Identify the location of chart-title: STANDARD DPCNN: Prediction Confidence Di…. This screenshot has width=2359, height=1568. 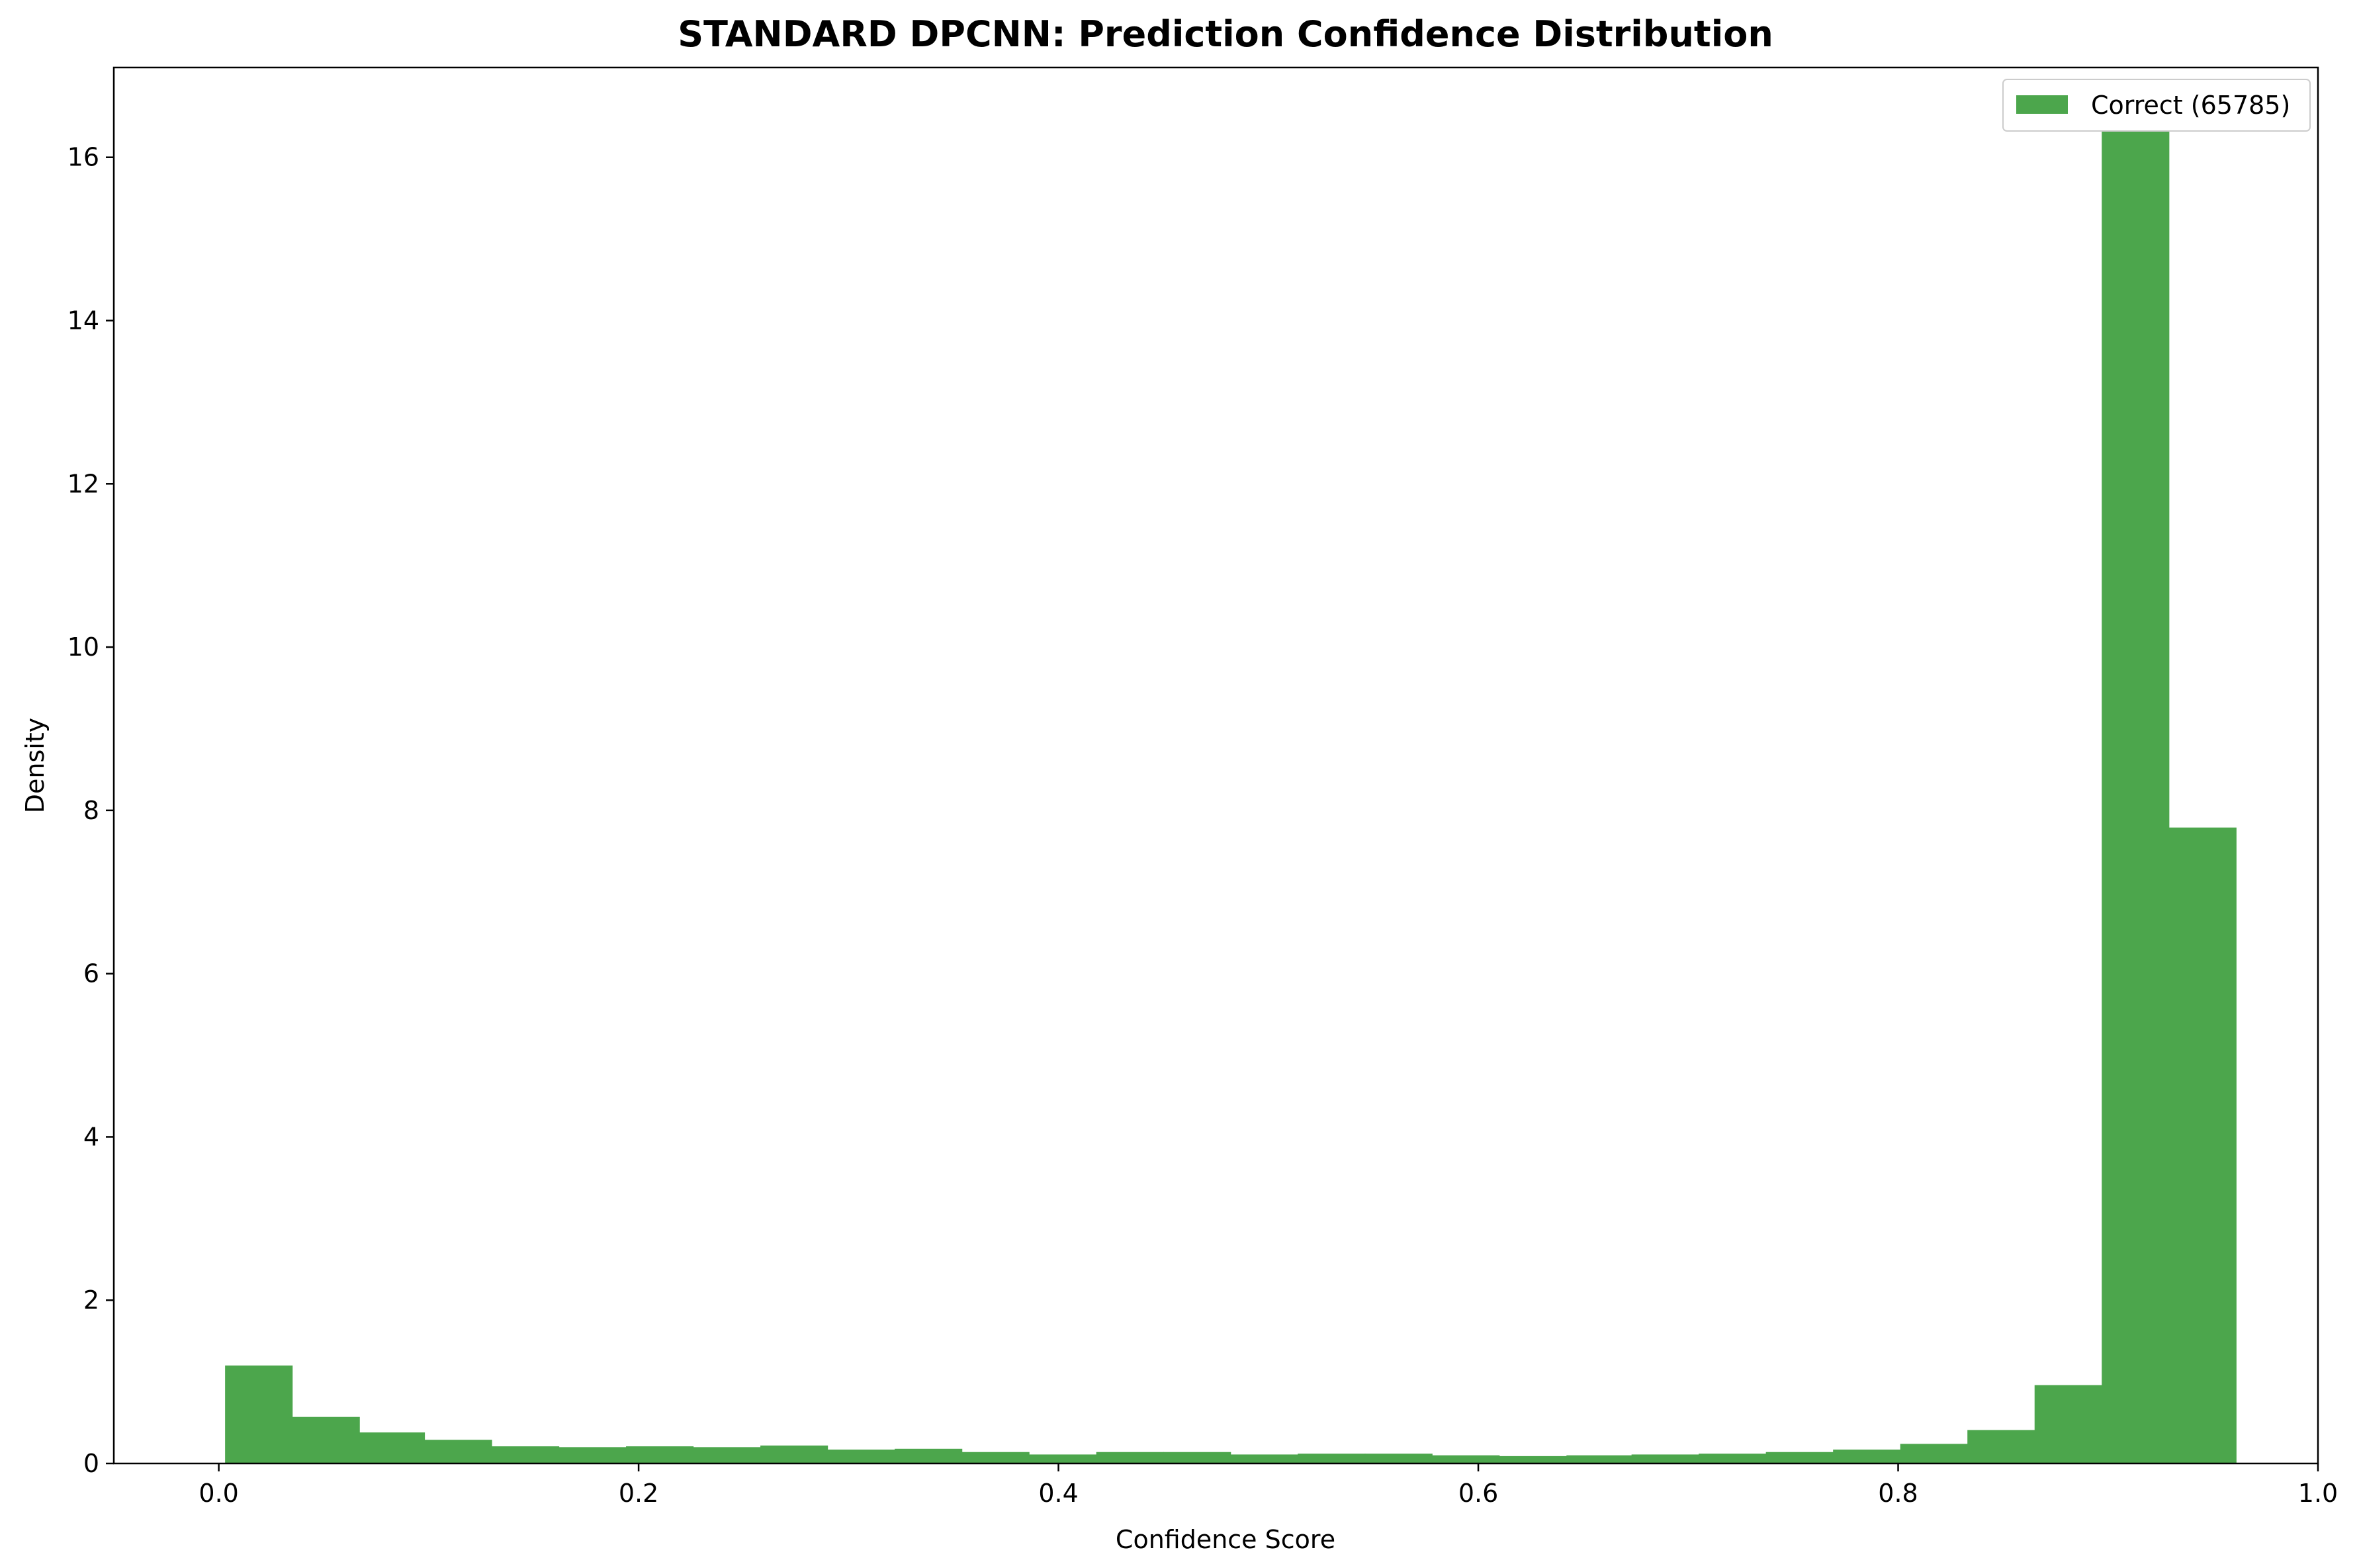
(1225, 34).